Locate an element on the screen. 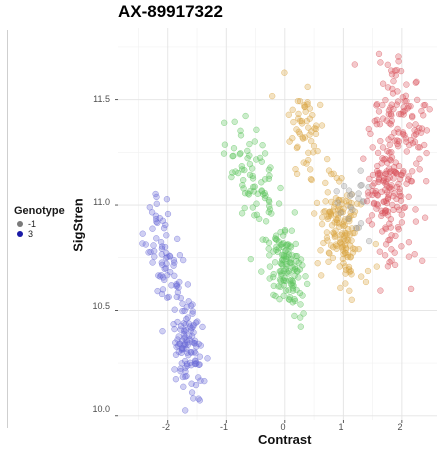 Image resolution: width=437 pixels, height=449 pixels. y-tick-label: 10.0 is located at coordinates (101, 409).